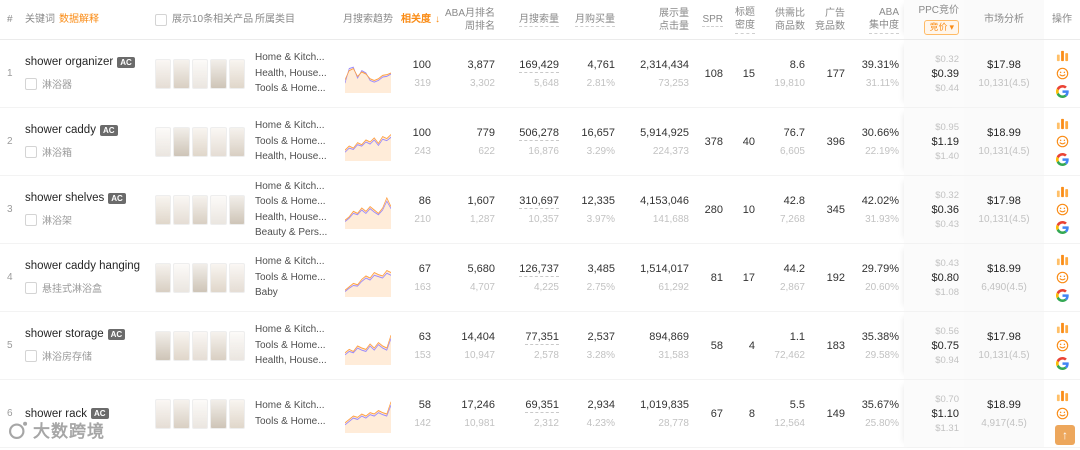  Describe the element at coordinates (482, 219) in the screenshot. I see `aba-weekly-rank: 1,287` at that location.